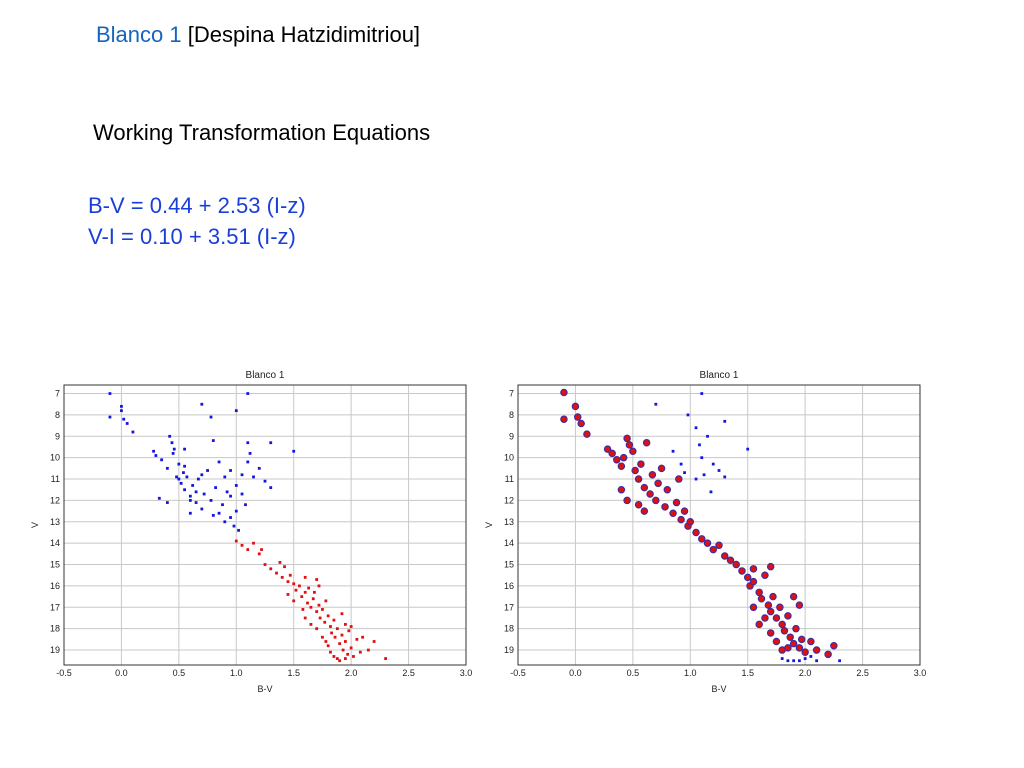  Describe the element at coordinates (575, 673) in the screenshot. I see `x-tick-label: 0.0` at that location.